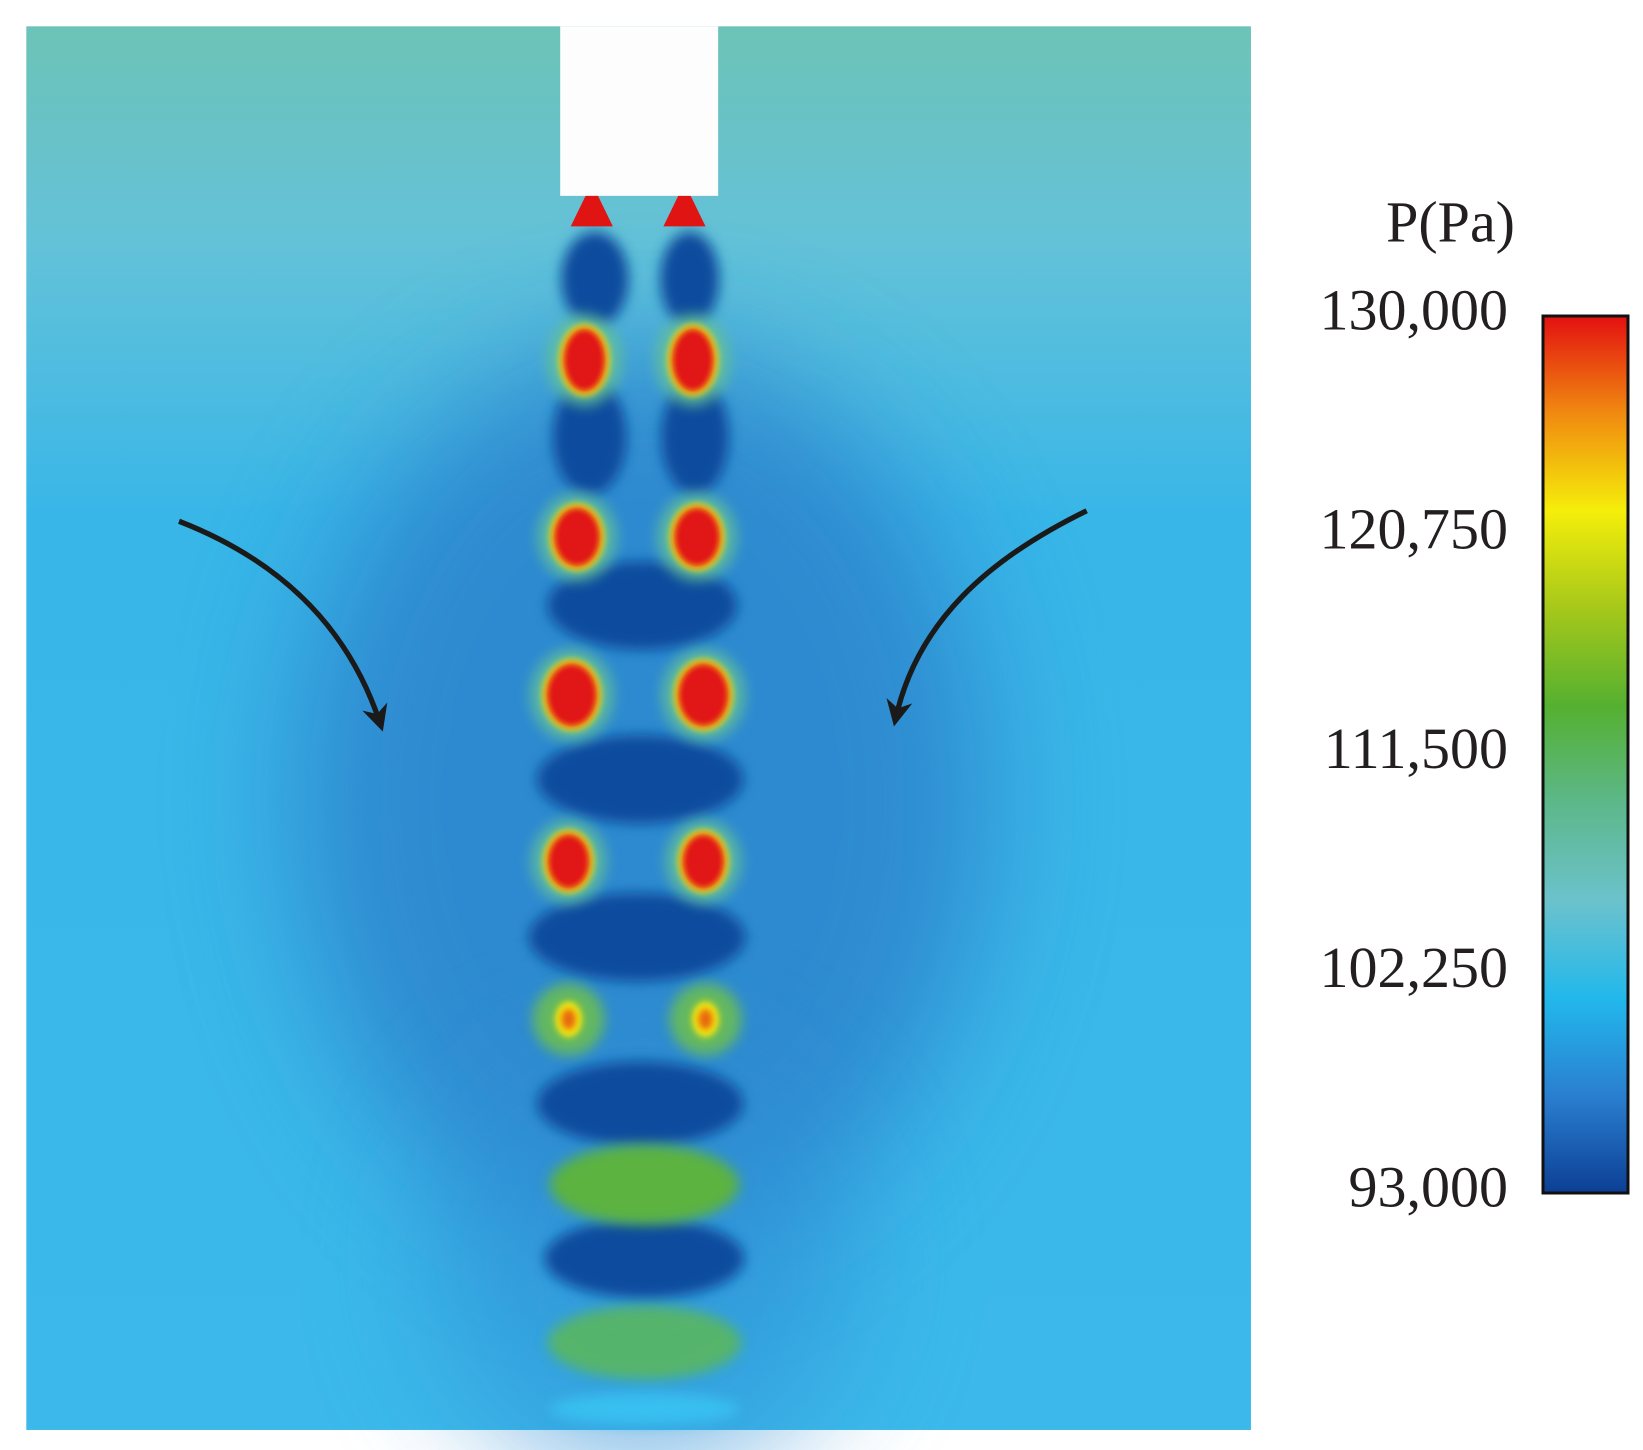  What do you see at coordinates (1414, 529) in the screenshot?
I see `colorbar-tick-label: 120,750` at bounding box center [1414, 529].